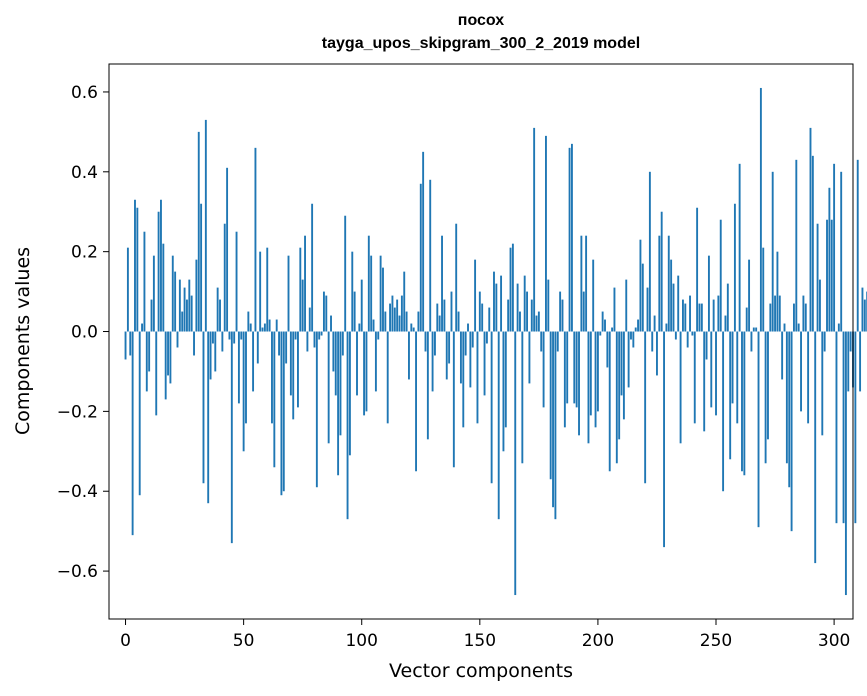 The height and width of the screenshot is (696, 867). I want to click on chart-subtitle: tayga_upos_skipgram_300_2_2019 model, so click(481, 43).